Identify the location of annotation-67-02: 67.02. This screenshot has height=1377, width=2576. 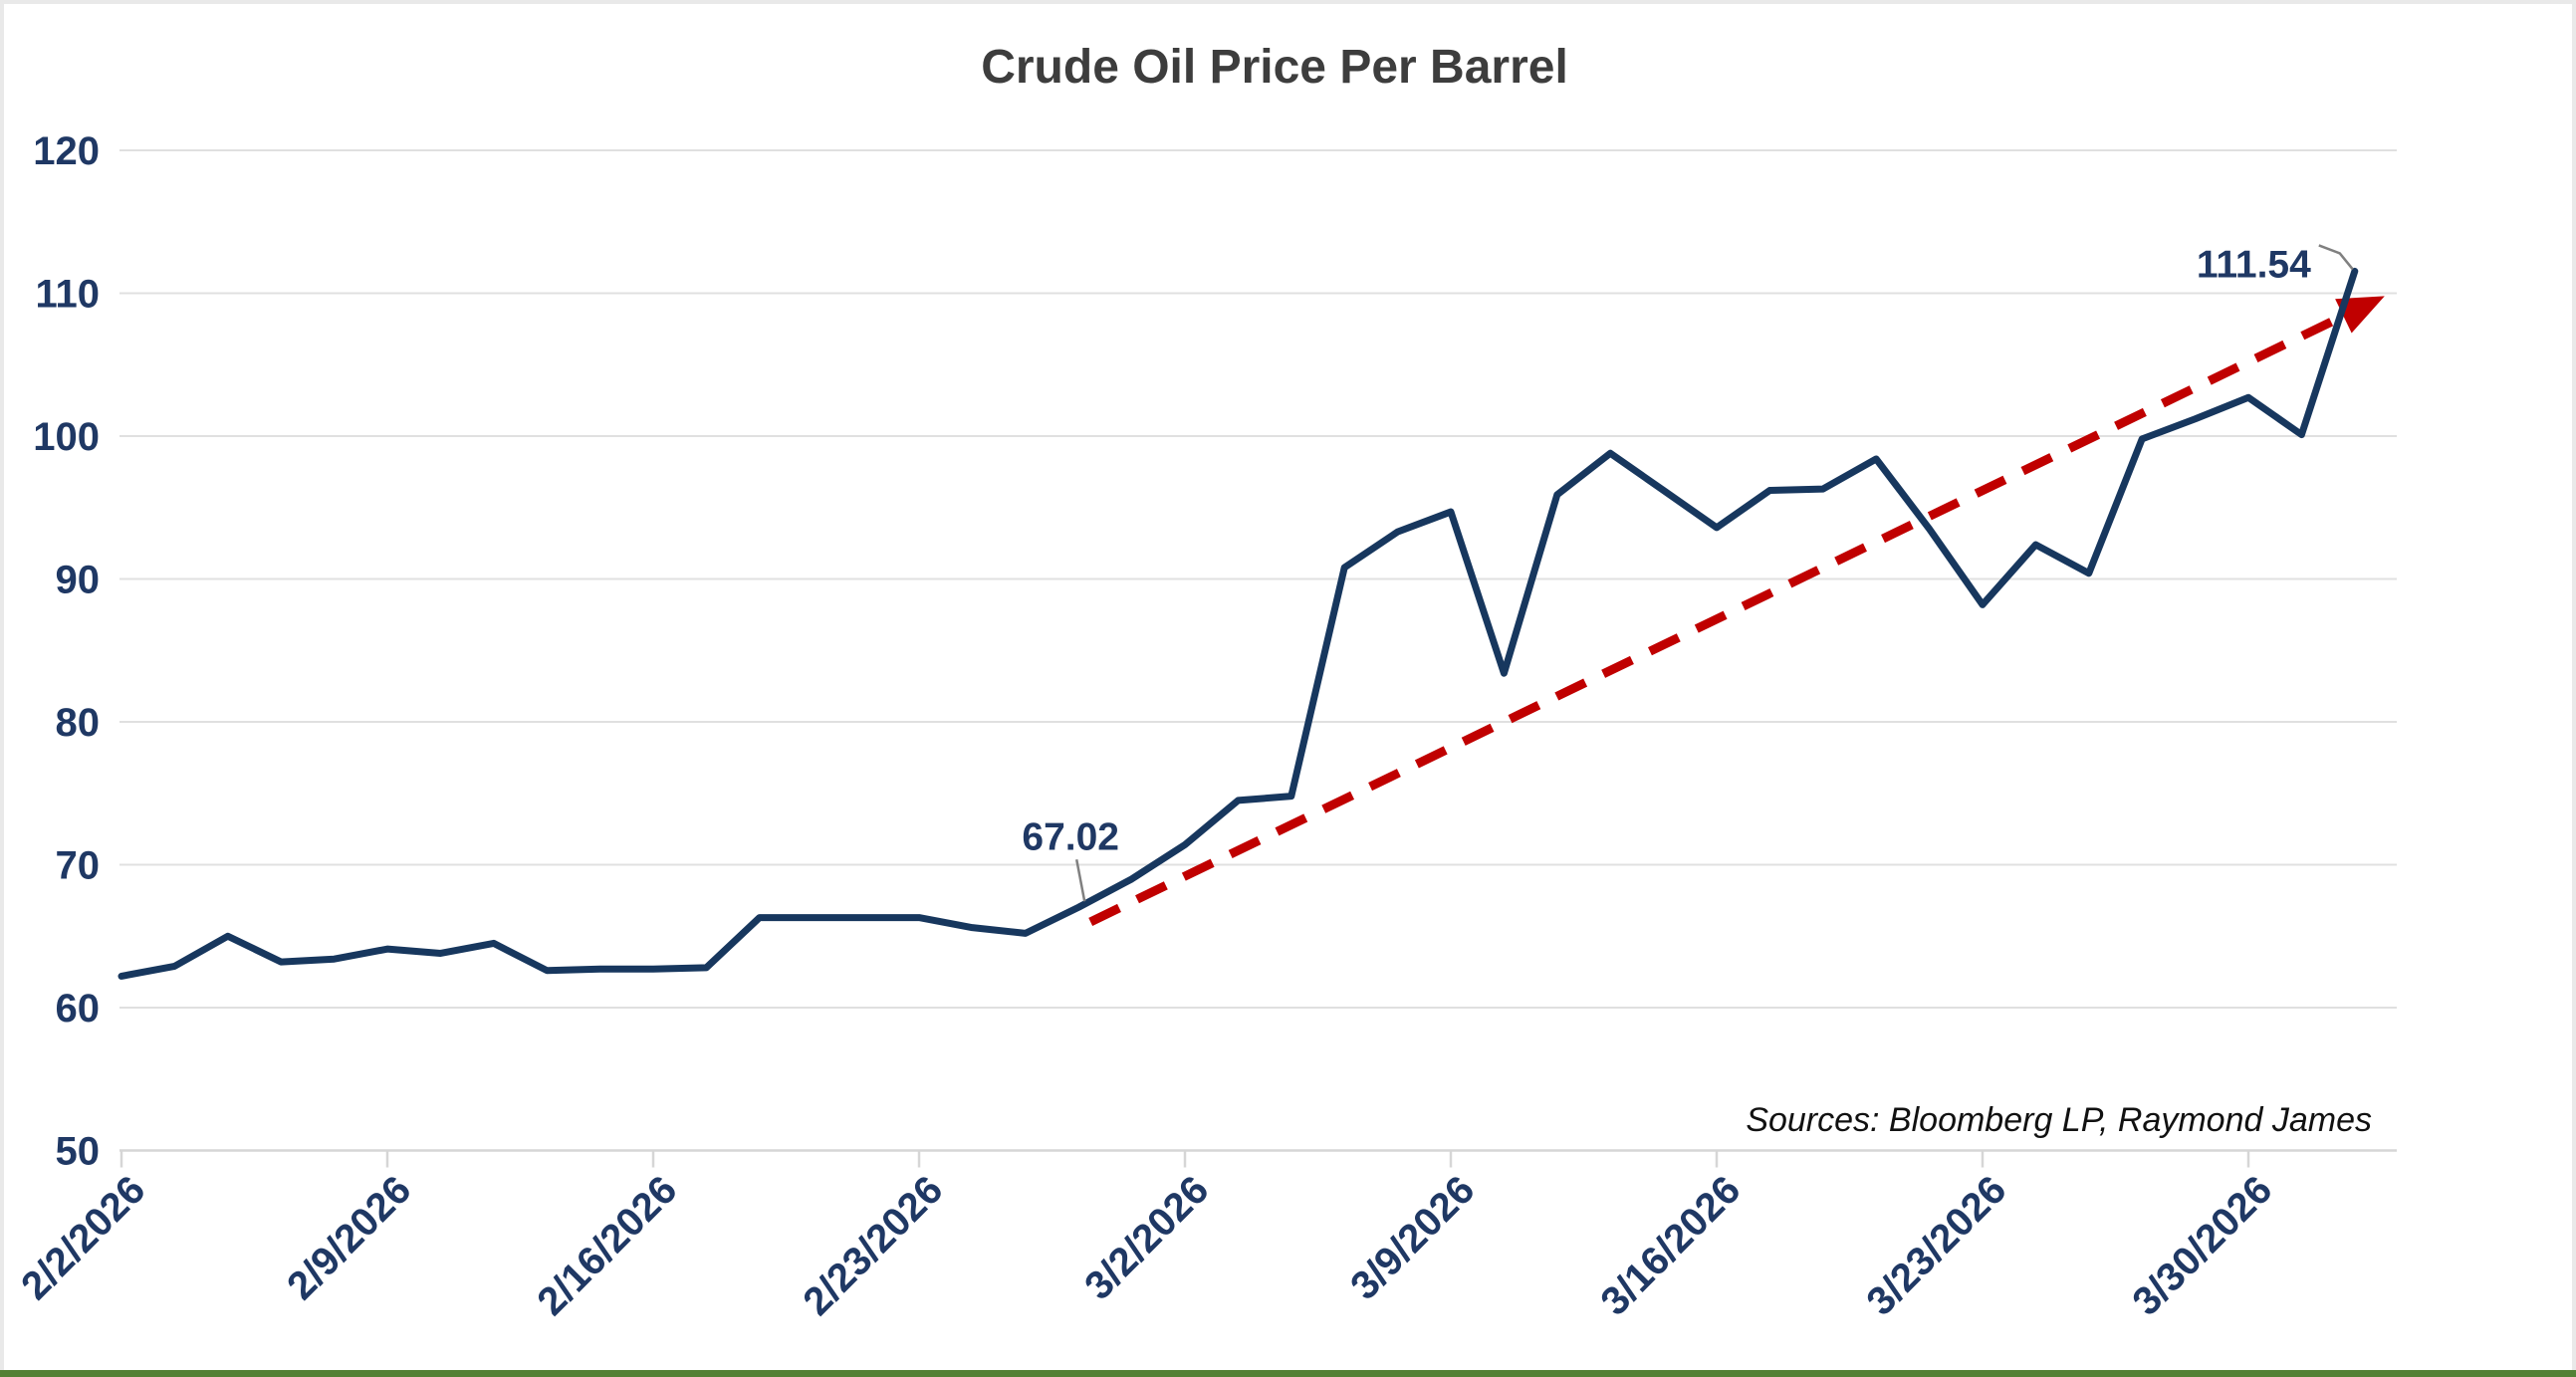
(1070, 836).